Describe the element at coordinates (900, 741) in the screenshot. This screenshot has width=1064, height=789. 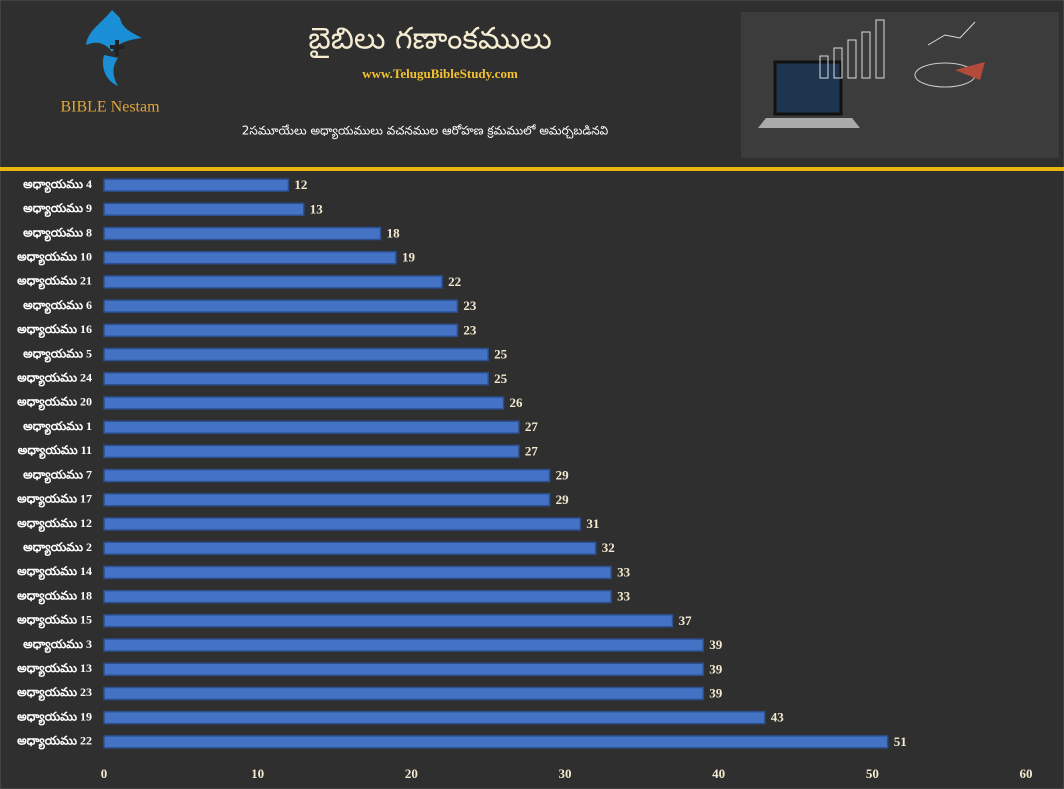
I see `data-label: 51` at that location.